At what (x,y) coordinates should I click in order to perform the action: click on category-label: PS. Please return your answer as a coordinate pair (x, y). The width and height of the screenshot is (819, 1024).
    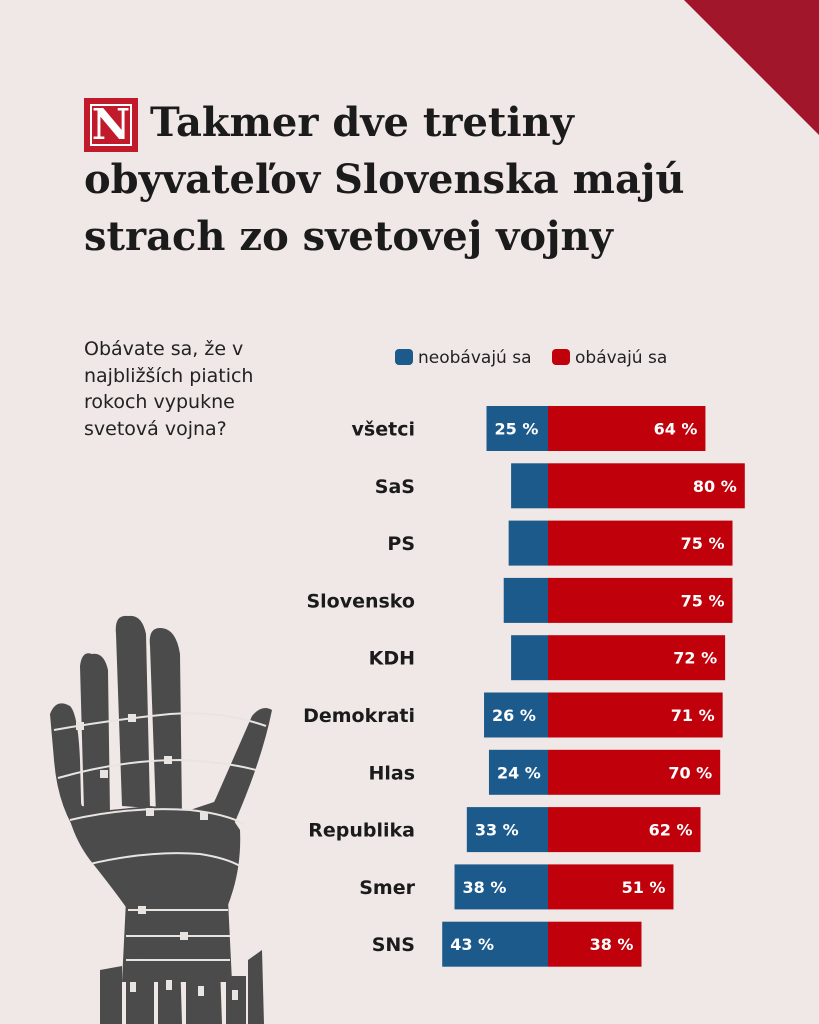
    Looking at the image, I should click on (401, 544).